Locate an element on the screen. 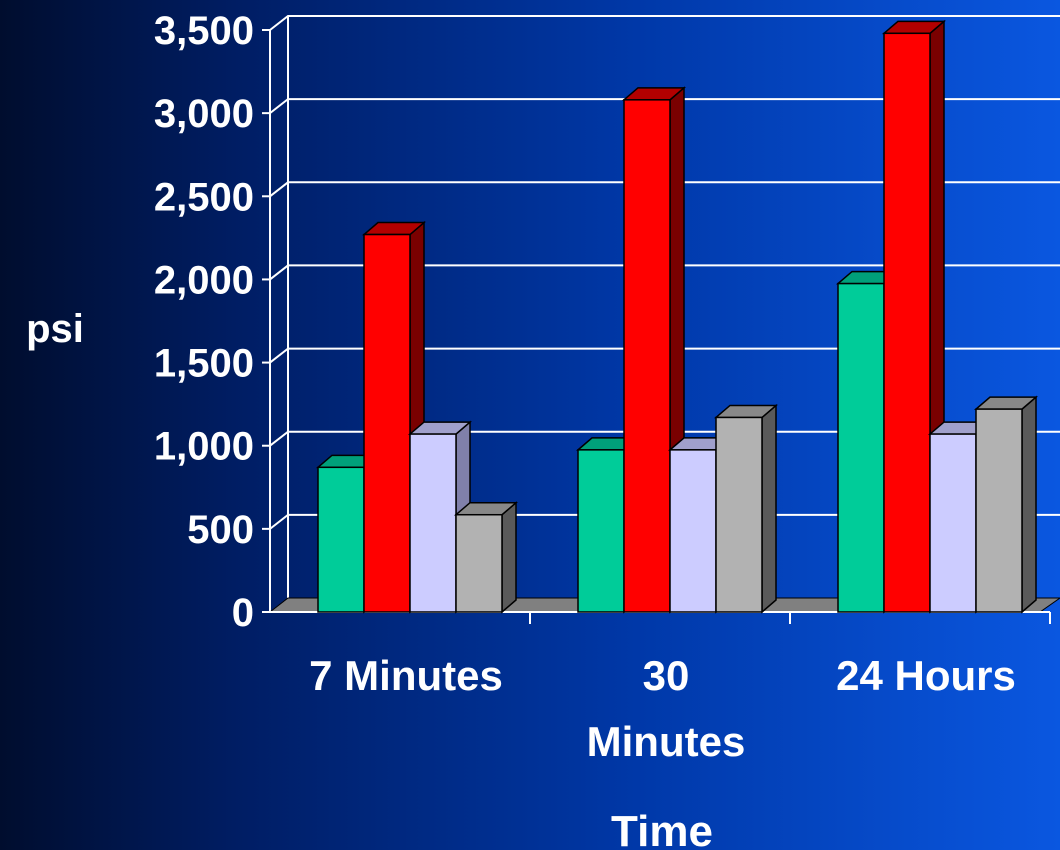  y-tick-label: 3,500 is located at coordinates (204, 31).